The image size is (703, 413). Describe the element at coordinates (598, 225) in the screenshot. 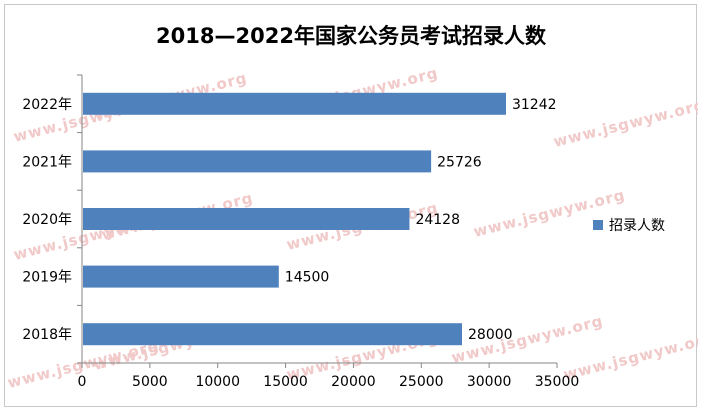

I see `legend-swatch` at that location.